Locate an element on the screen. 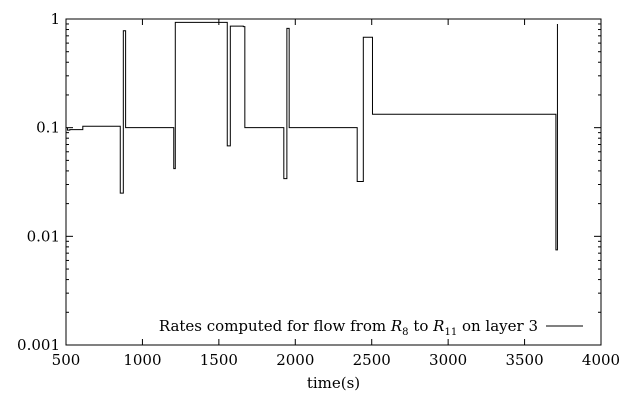 The image size is (622, 396). x-axis-title: time(s) is located at coordinates (333, 383).